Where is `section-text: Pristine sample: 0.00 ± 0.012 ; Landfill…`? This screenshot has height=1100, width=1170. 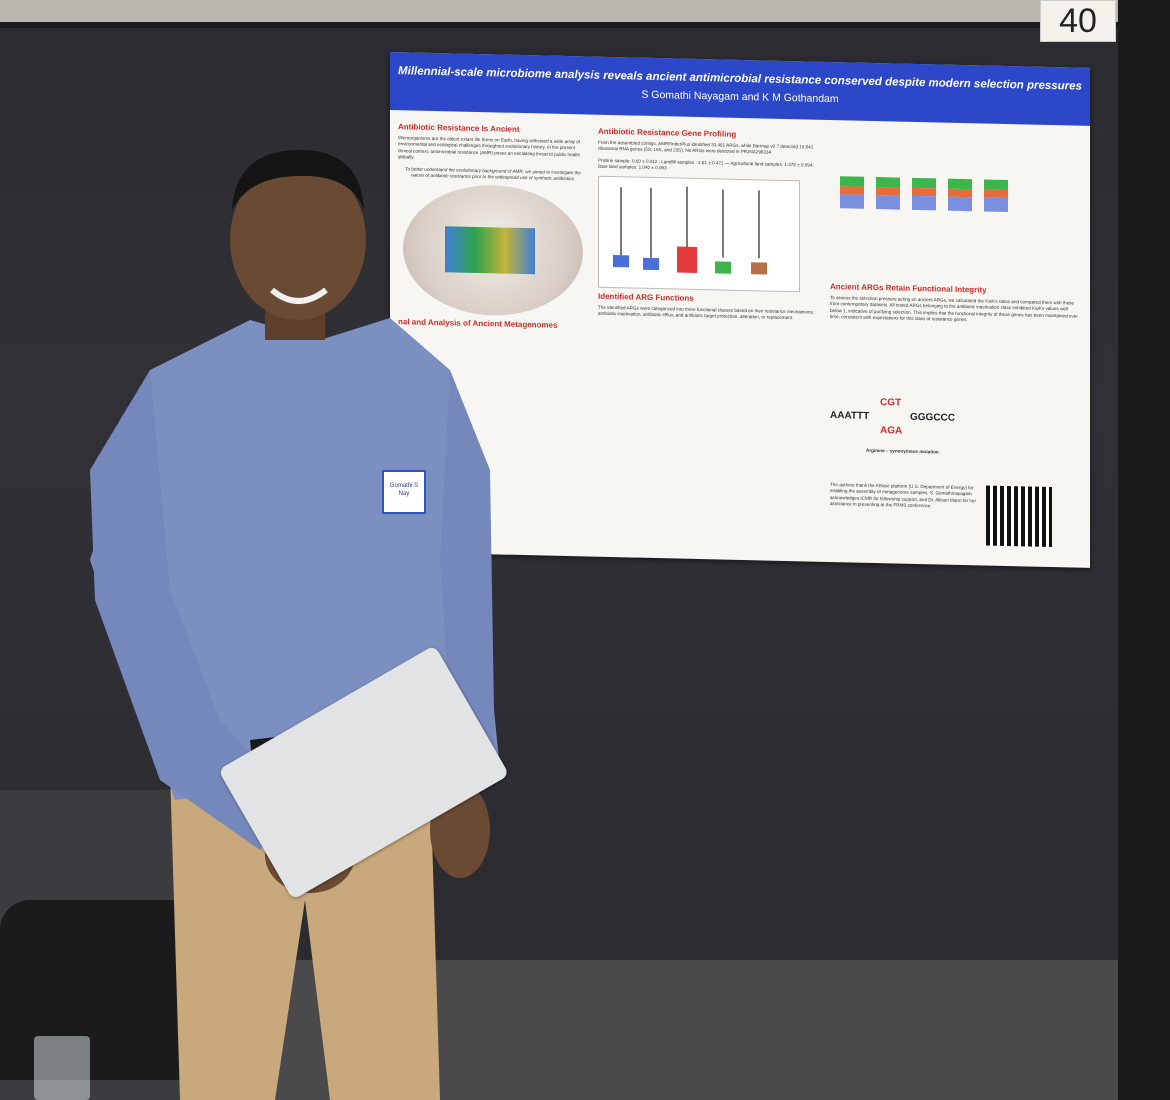 section-text: Pristine sample: 0.00 ± 0.012 ; Landfill… is located at coordinates (706, 164).